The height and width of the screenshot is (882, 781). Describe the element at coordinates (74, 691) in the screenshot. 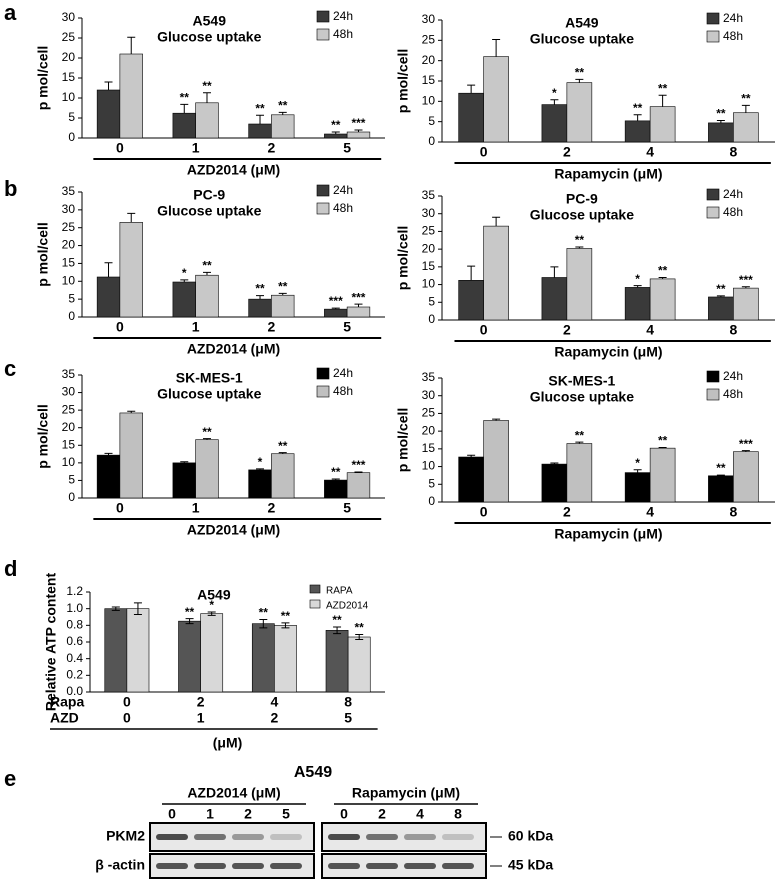

I see `y-tick-label: 0.0` at that location.